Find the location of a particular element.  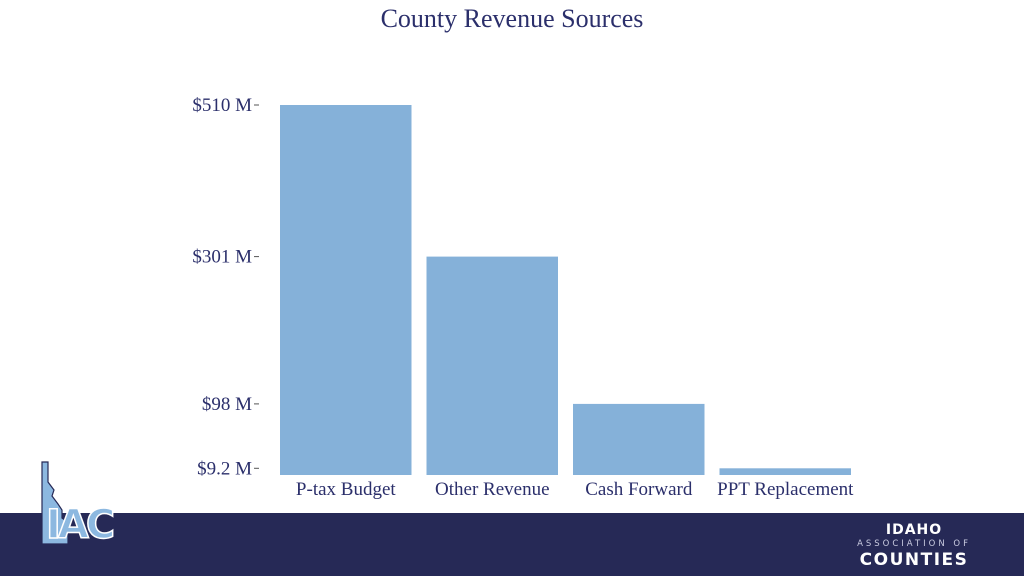

x-tick-label: Cash Forward is located at coordinates (639, 489).